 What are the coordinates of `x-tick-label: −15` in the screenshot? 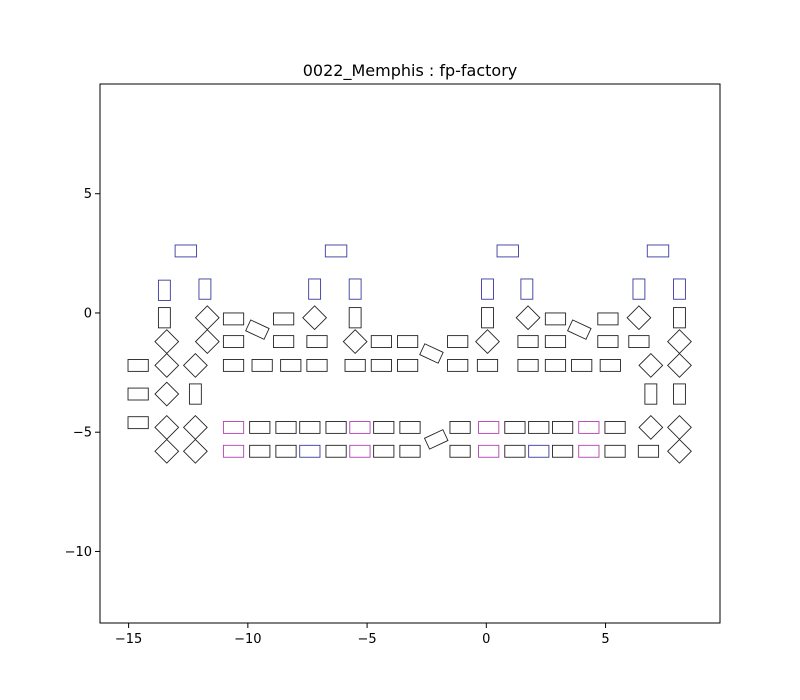 It's located at (128, 639).